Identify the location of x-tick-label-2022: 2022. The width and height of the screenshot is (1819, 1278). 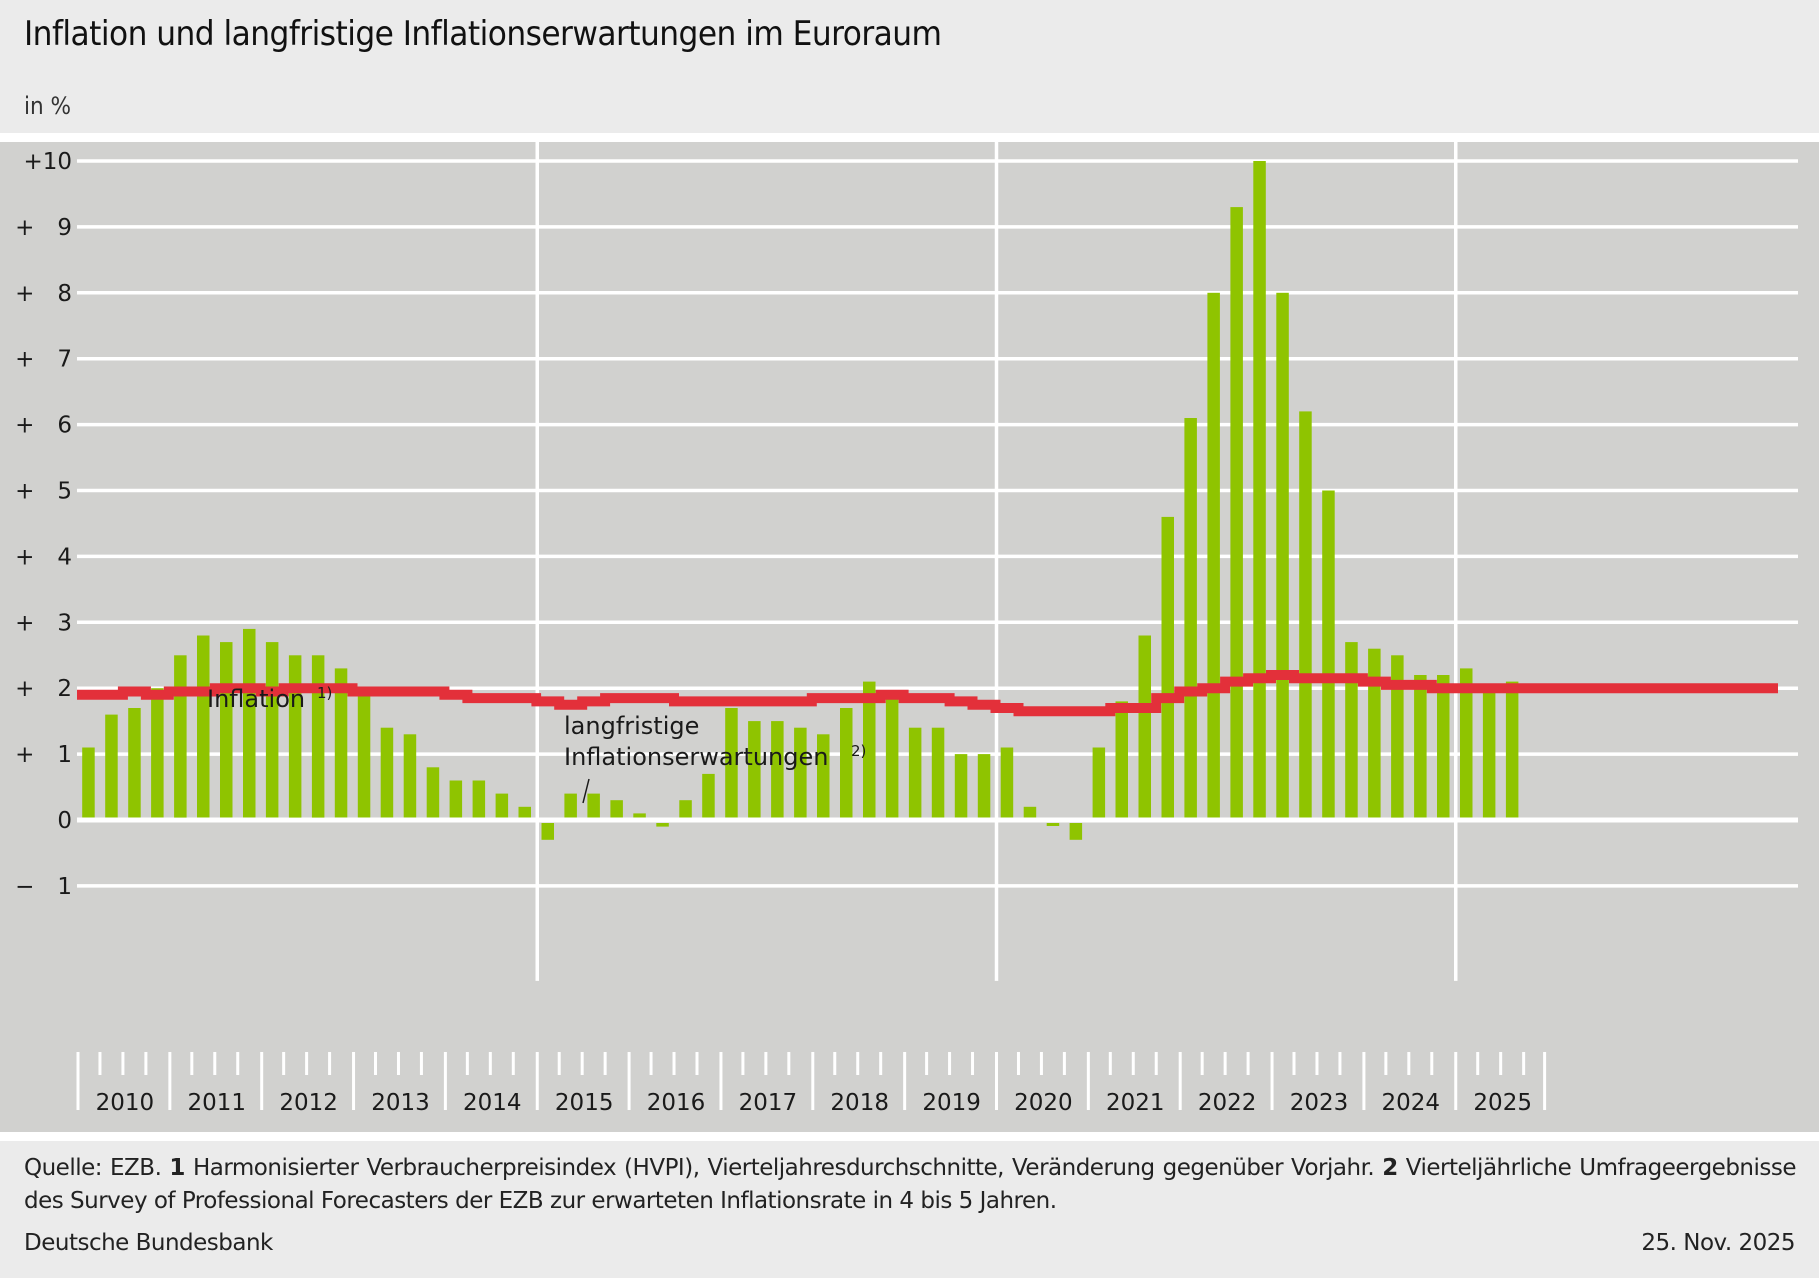
(1227, 1103).